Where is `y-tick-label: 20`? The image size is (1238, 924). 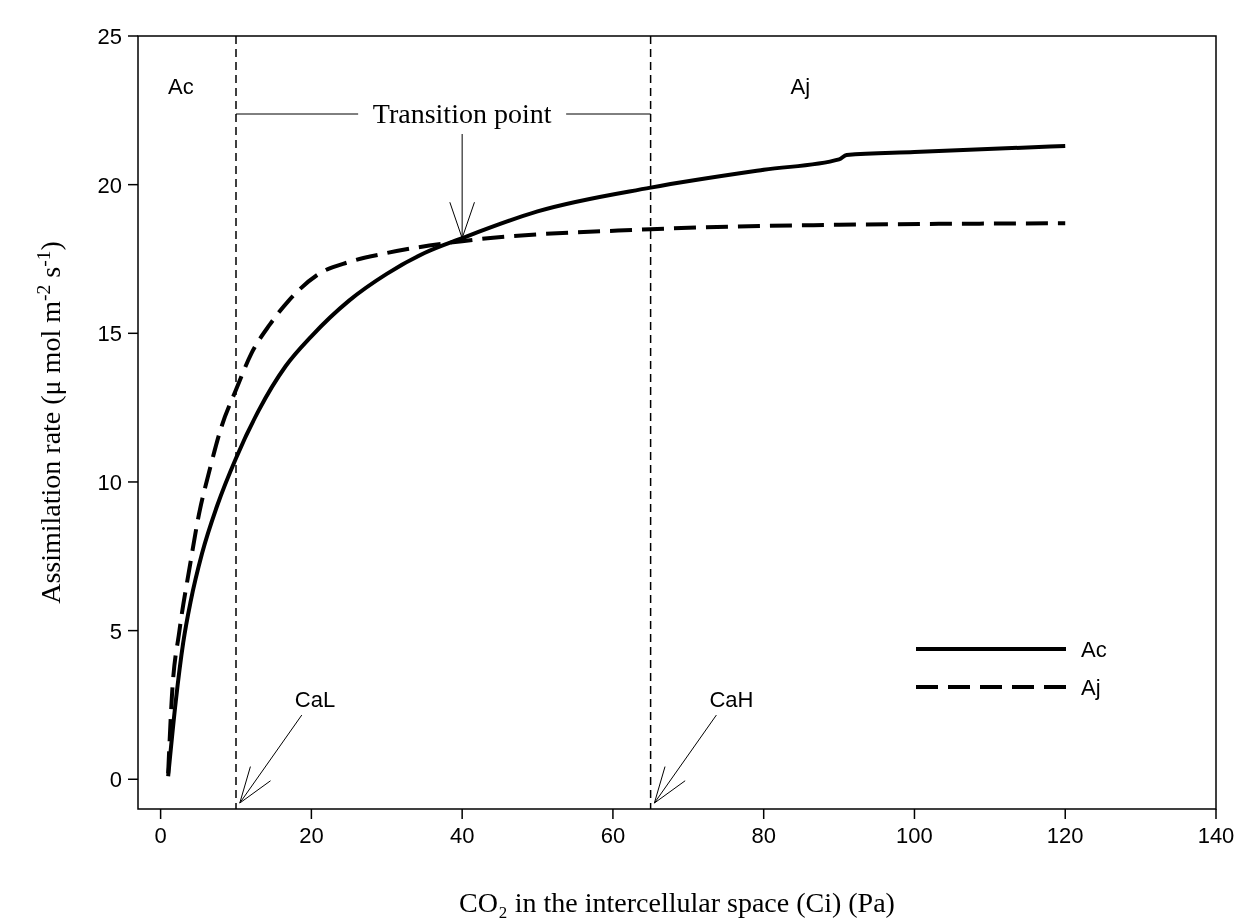 y-tick-label: 20 is located at coordinates (109, 185).